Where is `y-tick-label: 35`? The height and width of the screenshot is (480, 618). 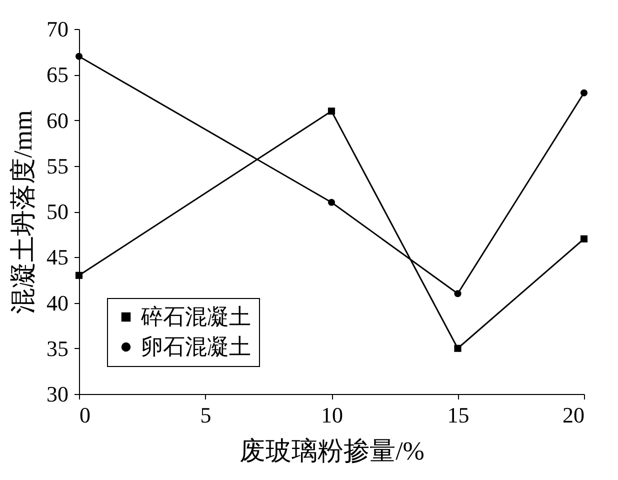 y-tick-label: 35 is located at coordinates (57, 348).